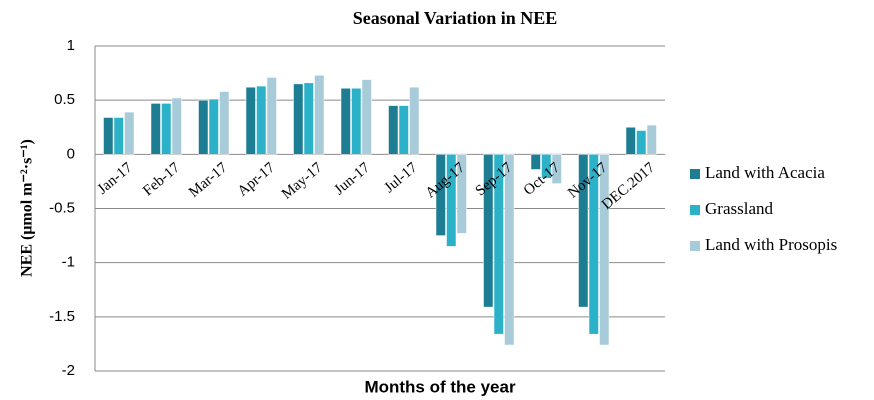 This screenshot has height=400, width=874. What do you see at coordinates (455, 18) in the screenshot?
I see `chart-title: Seasonal Variation in NEE` at bounding box center [455, 18].